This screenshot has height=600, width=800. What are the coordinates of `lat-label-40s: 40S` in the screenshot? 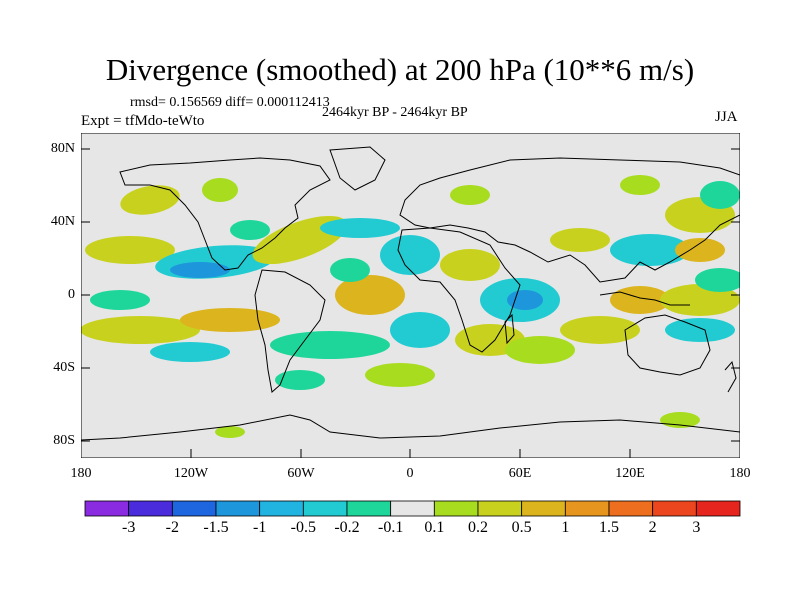 It's located at (64, 367).